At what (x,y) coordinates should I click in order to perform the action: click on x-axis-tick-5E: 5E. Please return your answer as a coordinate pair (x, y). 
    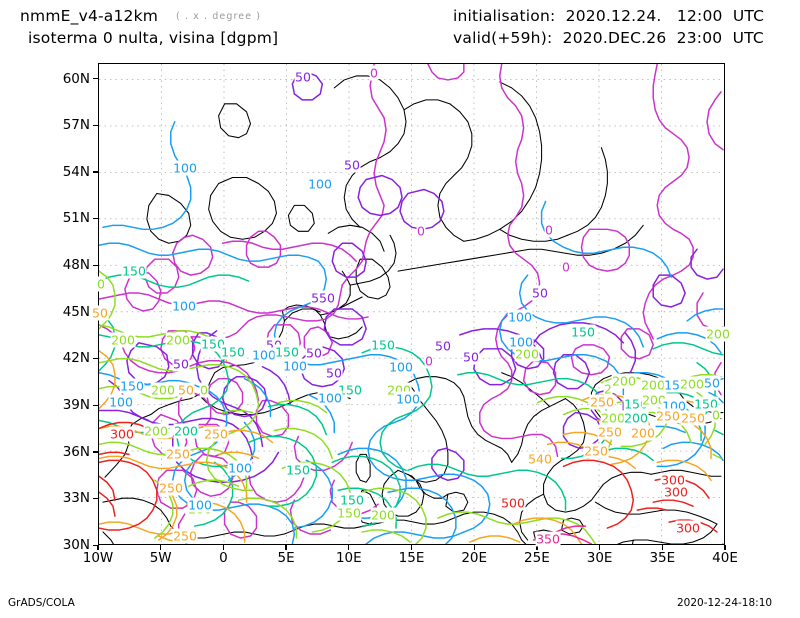
    Looking at the image, I should click on (286, 558).